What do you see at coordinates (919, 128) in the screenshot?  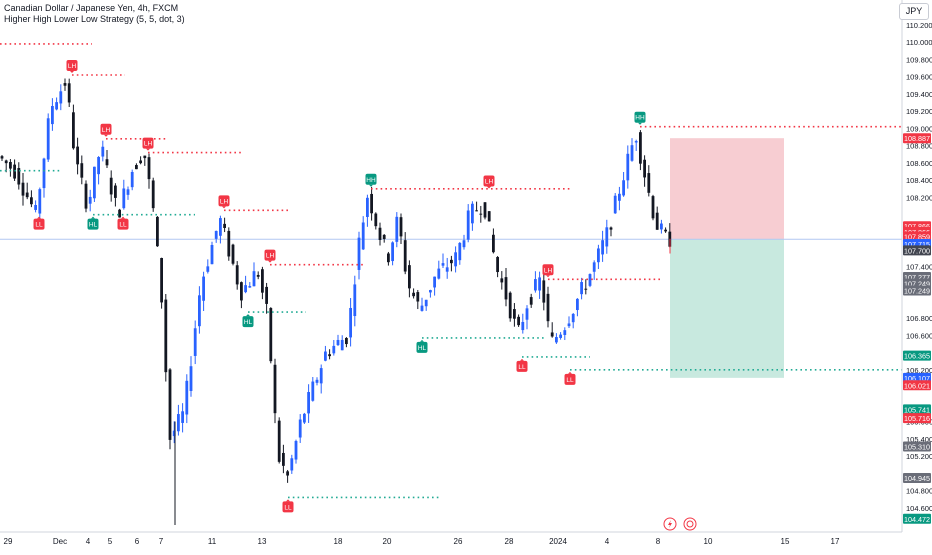 I see `price-tick-label: 109.000` at bounding box center [919, 128].